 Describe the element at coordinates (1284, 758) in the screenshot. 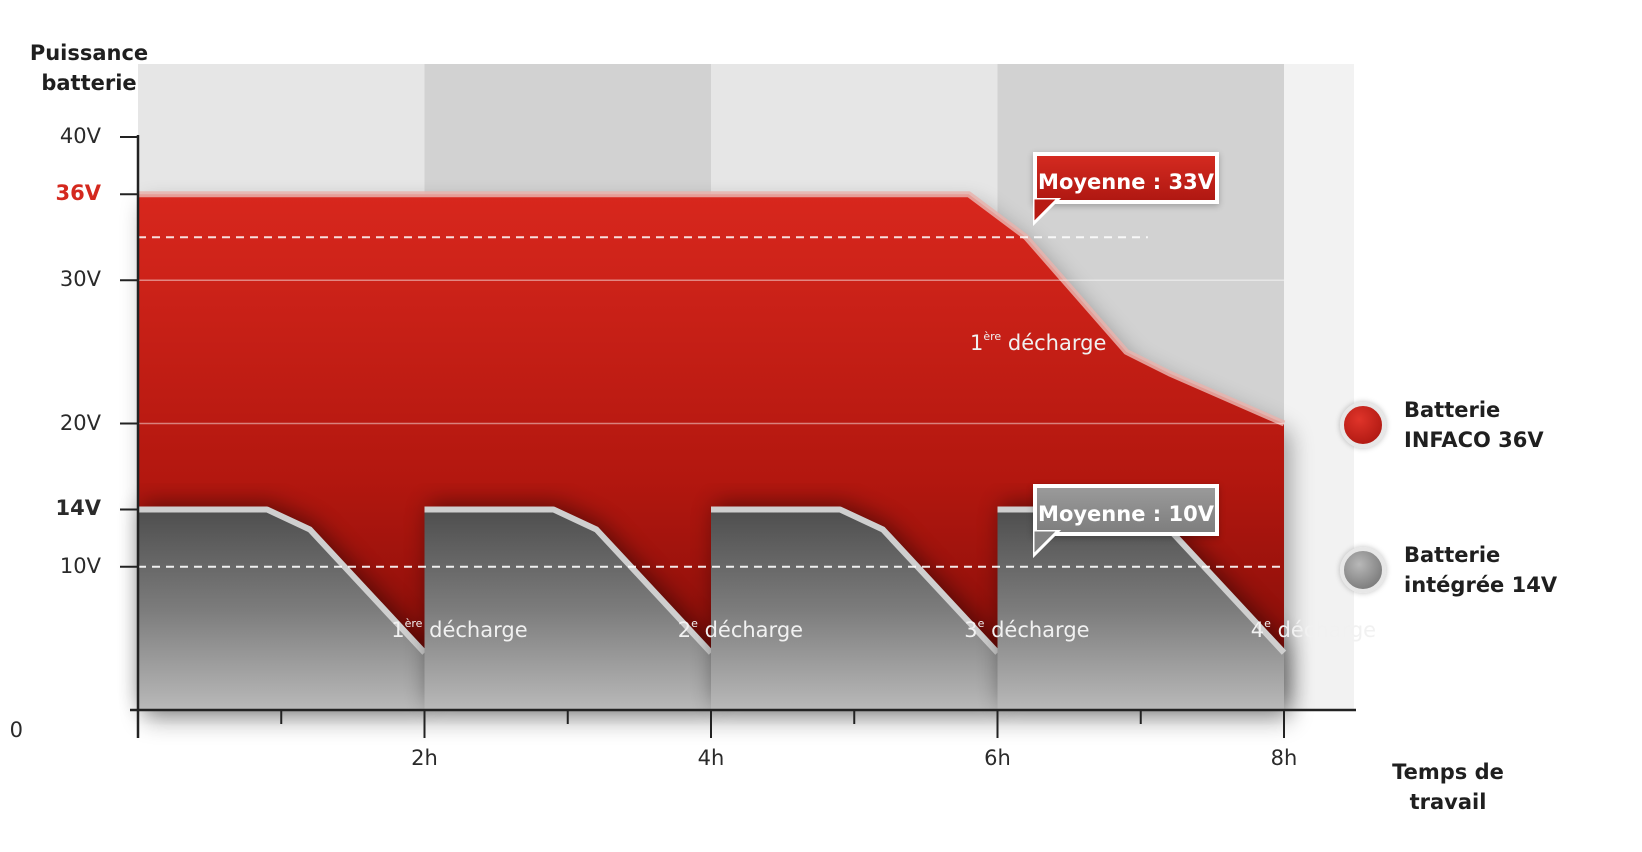

I see `x-tick-label: 8h` at that location.